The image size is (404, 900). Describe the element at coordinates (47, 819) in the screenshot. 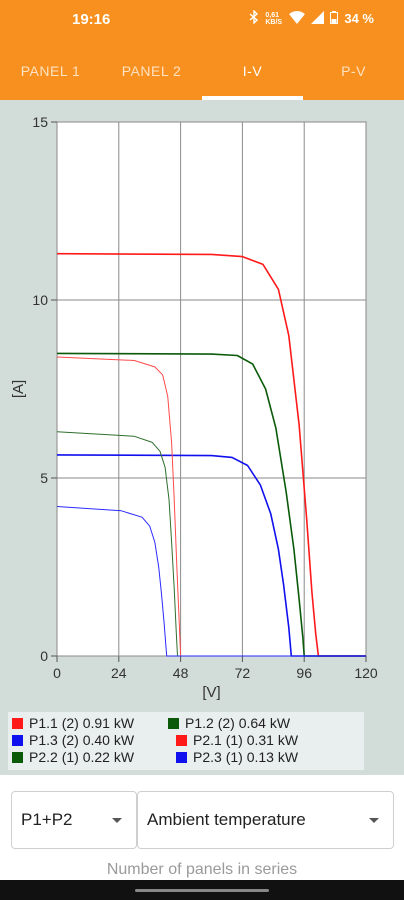

I see `panel-combination-value: P1+P2` at that location.